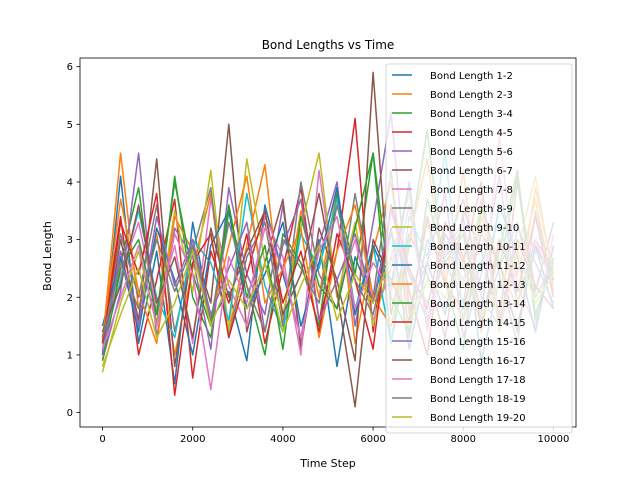  What do you see at coordinates (70, 240) in the screenshot?
I see `y-tick-label: 3` at bounding box center [70, 240].